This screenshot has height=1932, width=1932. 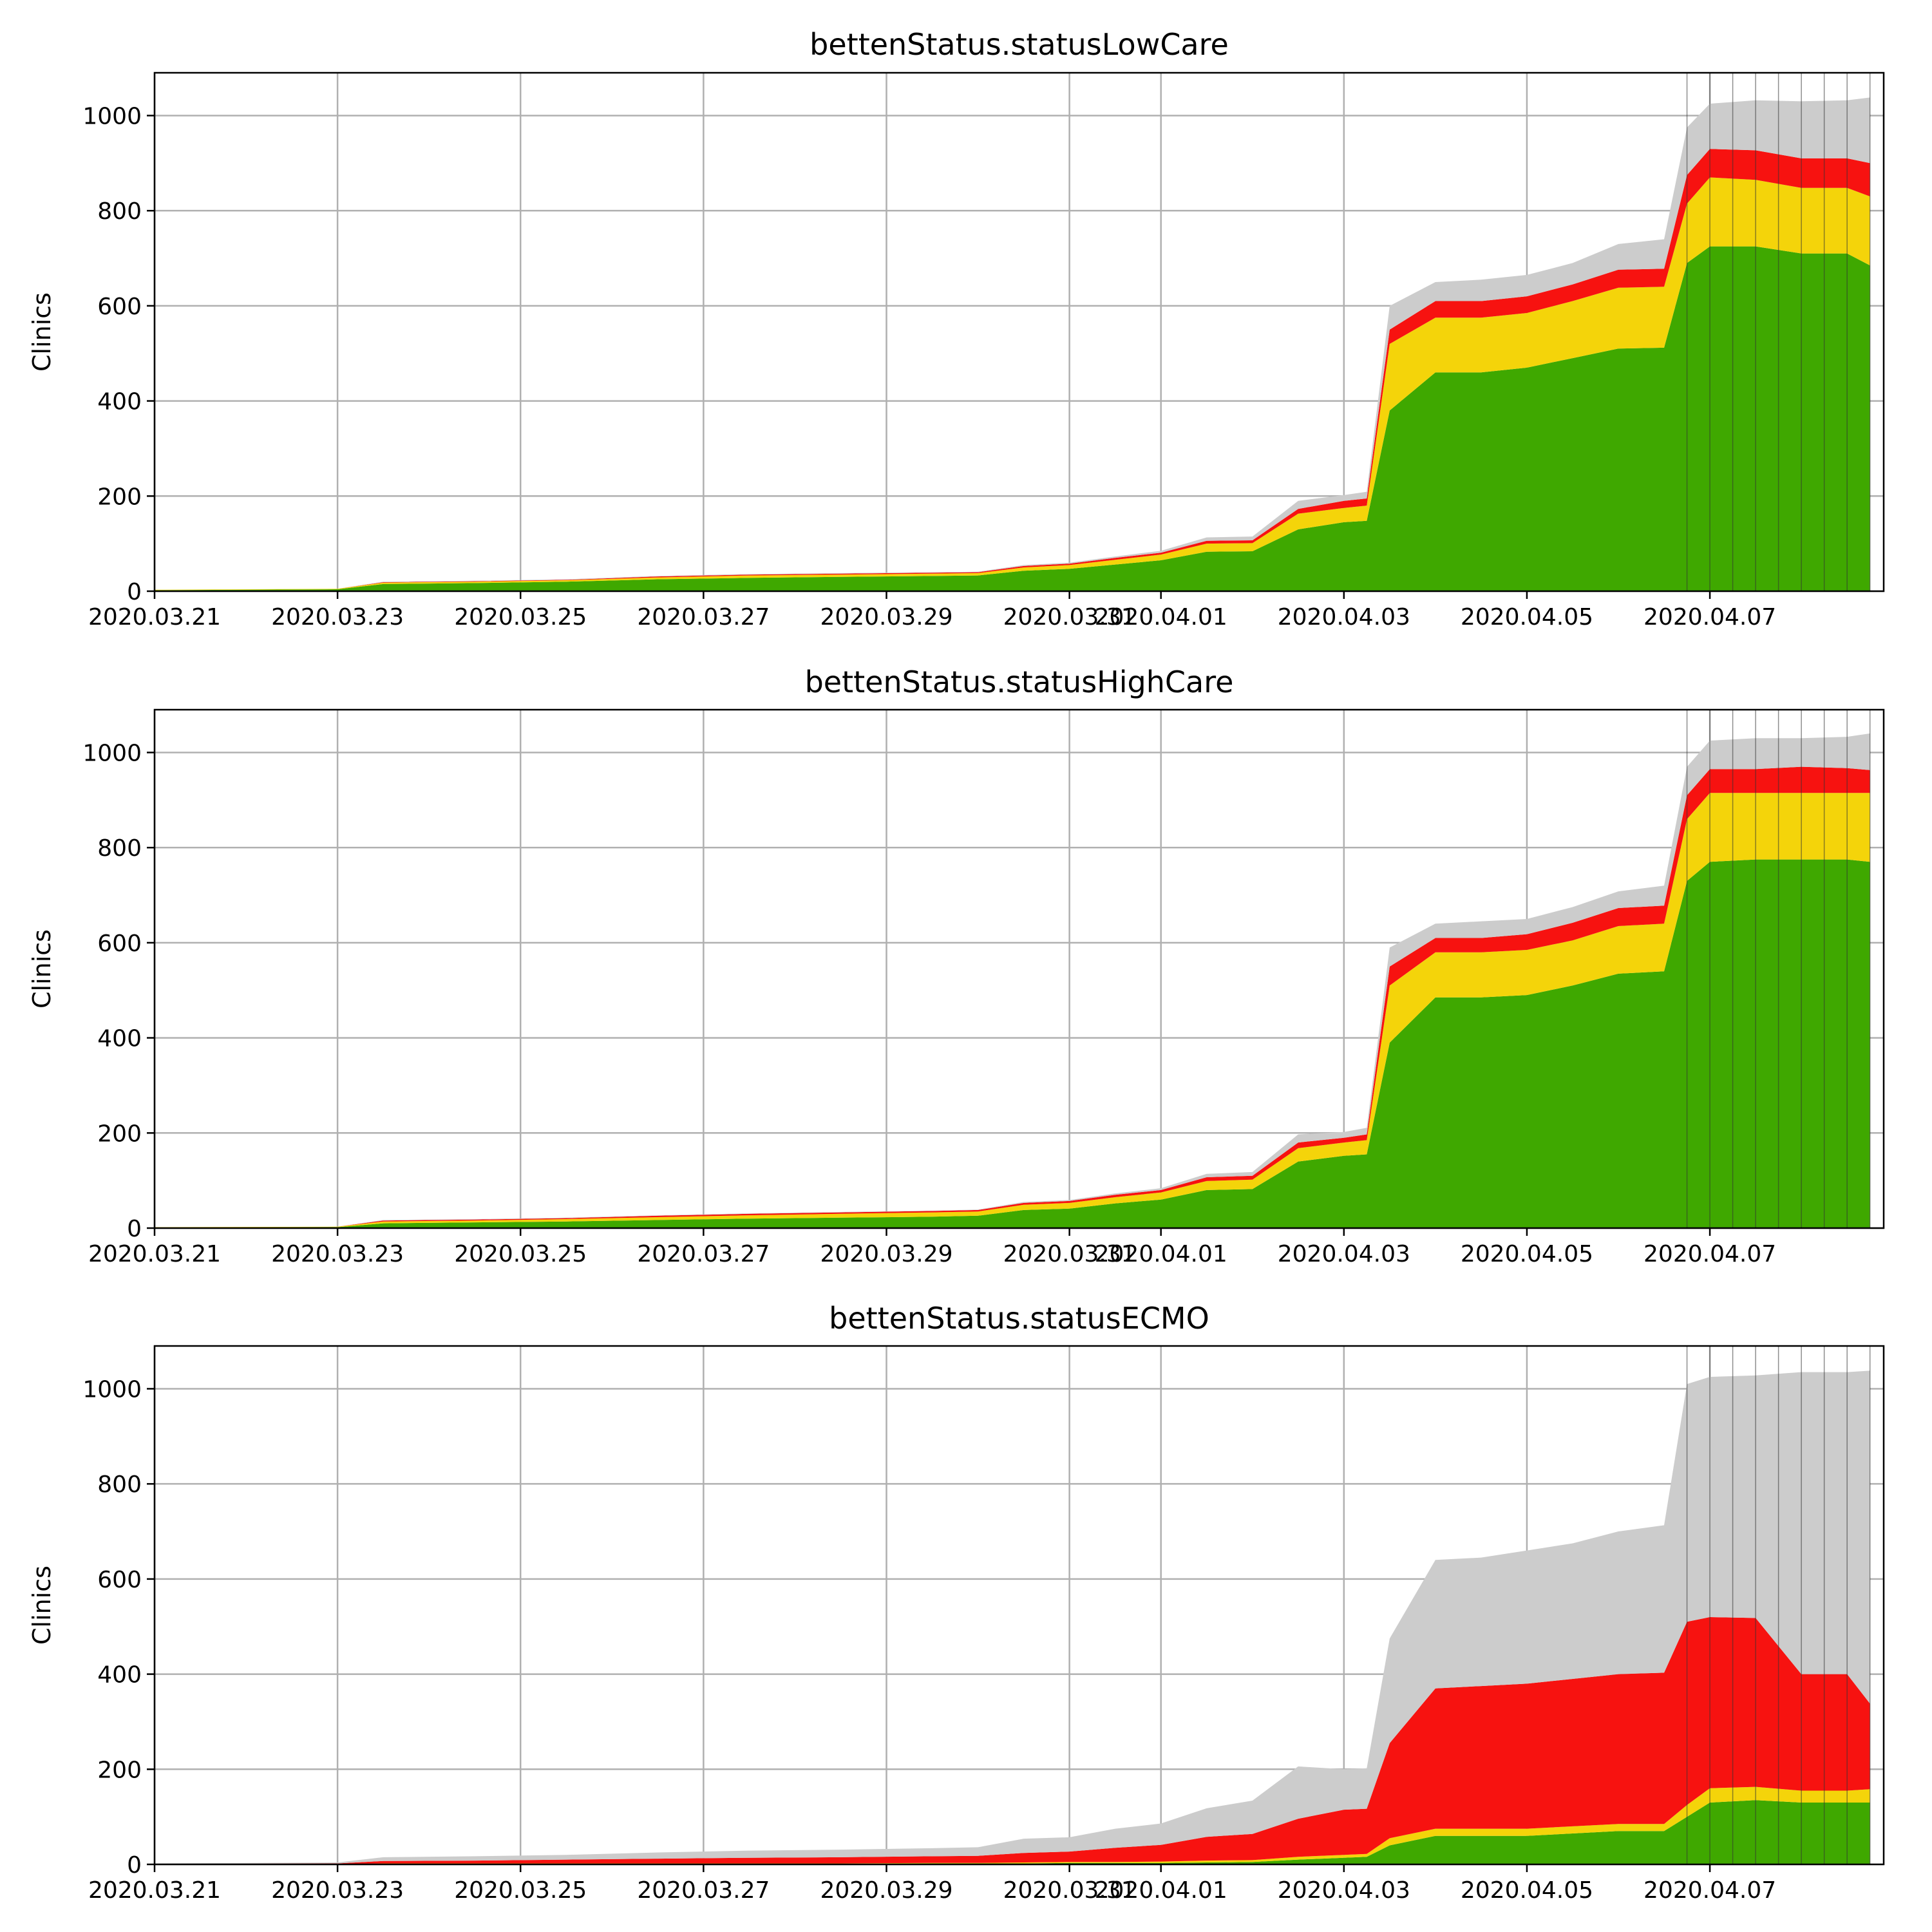 I want to click on chart-title: bettenStatus.statusECMO, so click(x=1019, y=1319).